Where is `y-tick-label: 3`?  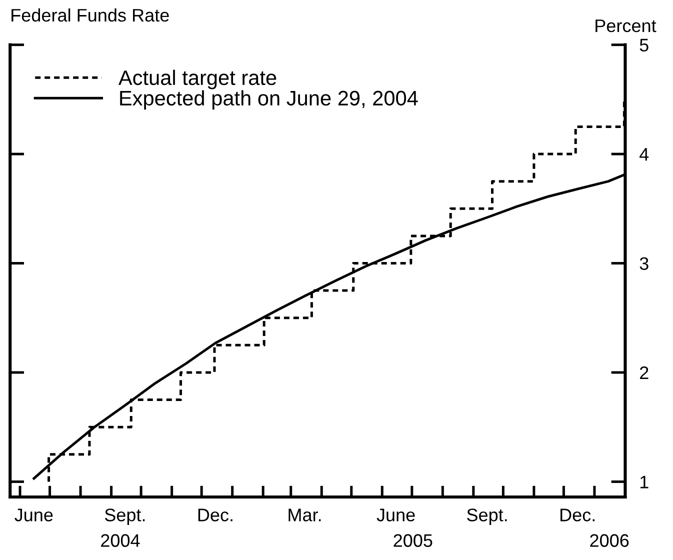 y-tick-label: 3 is located at coordinates (644, 263).